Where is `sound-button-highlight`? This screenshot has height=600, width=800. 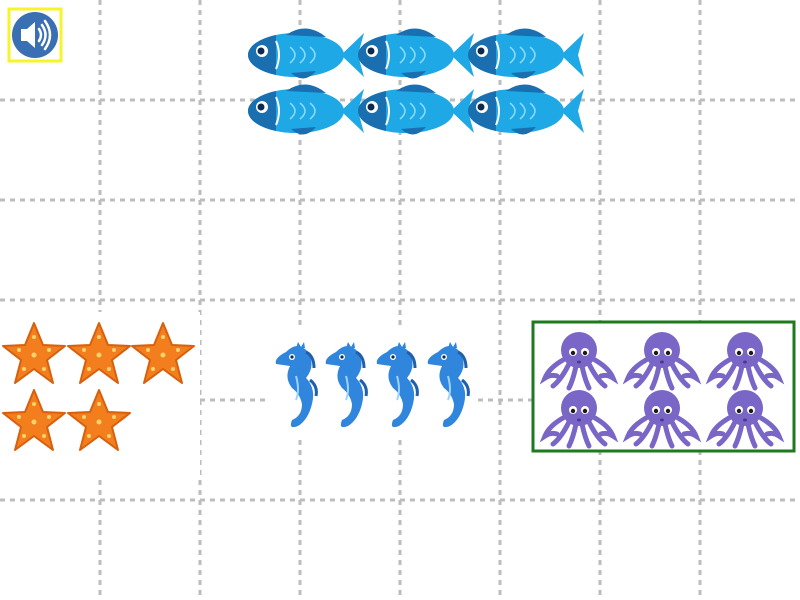 sound-button-highlight is located at coordinates (35, 35).